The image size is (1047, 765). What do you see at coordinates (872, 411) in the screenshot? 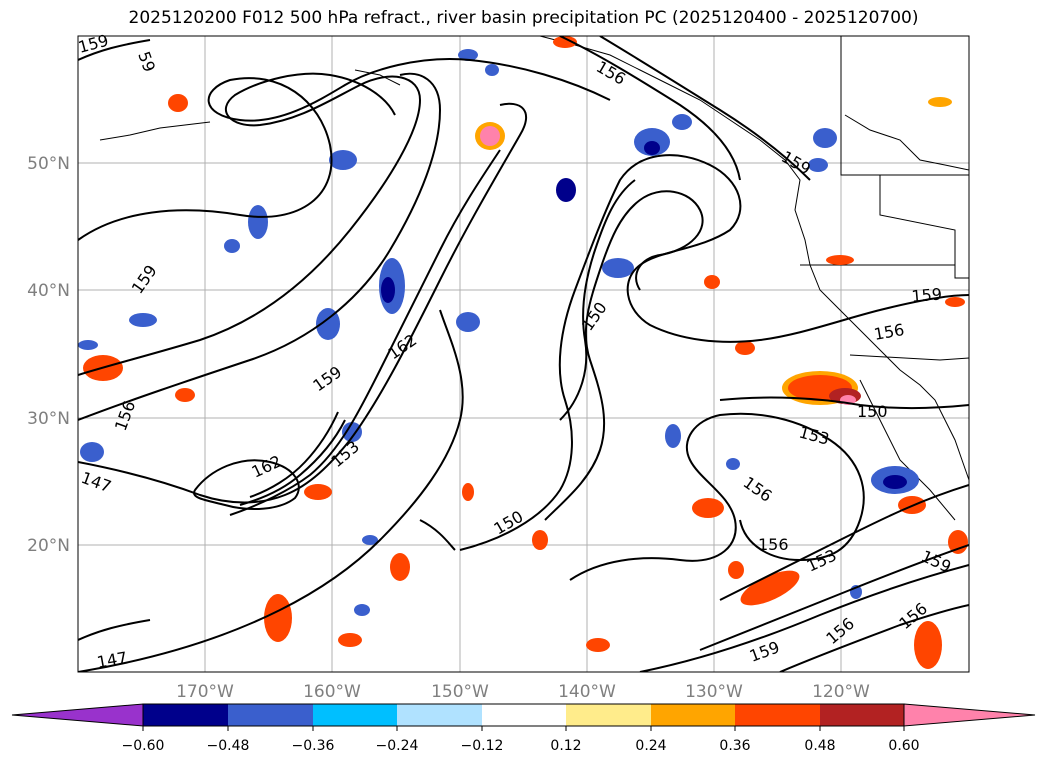
I see `contour-label: 150` at bounding box center [872, 411].